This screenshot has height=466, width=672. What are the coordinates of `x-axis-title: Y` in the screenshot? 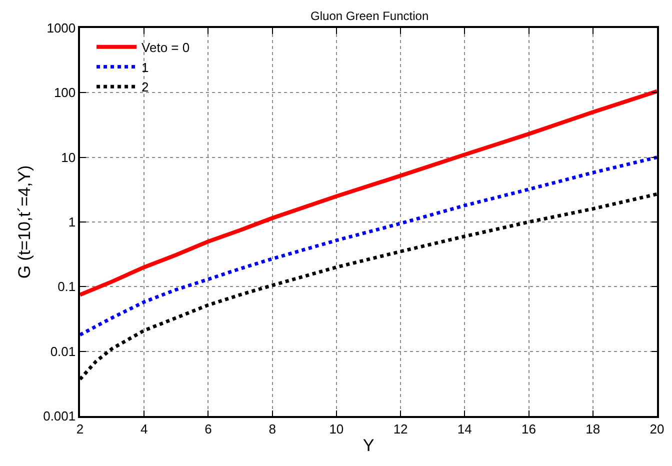 It's located at (368, 446).